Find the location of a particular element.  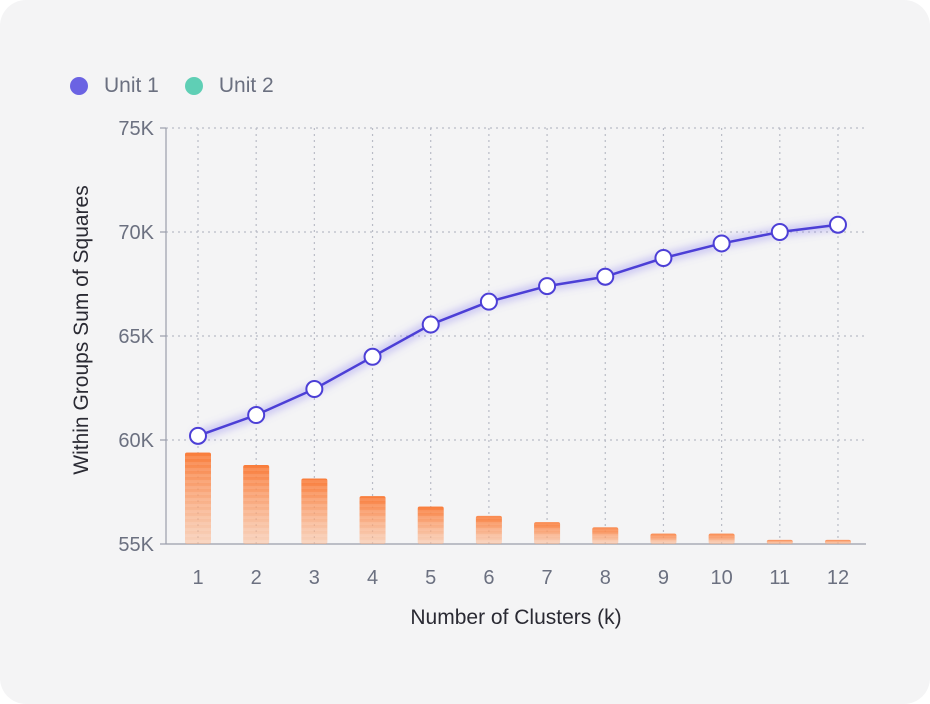

y-tick-label: 75K is located at coordinates (136, 129).